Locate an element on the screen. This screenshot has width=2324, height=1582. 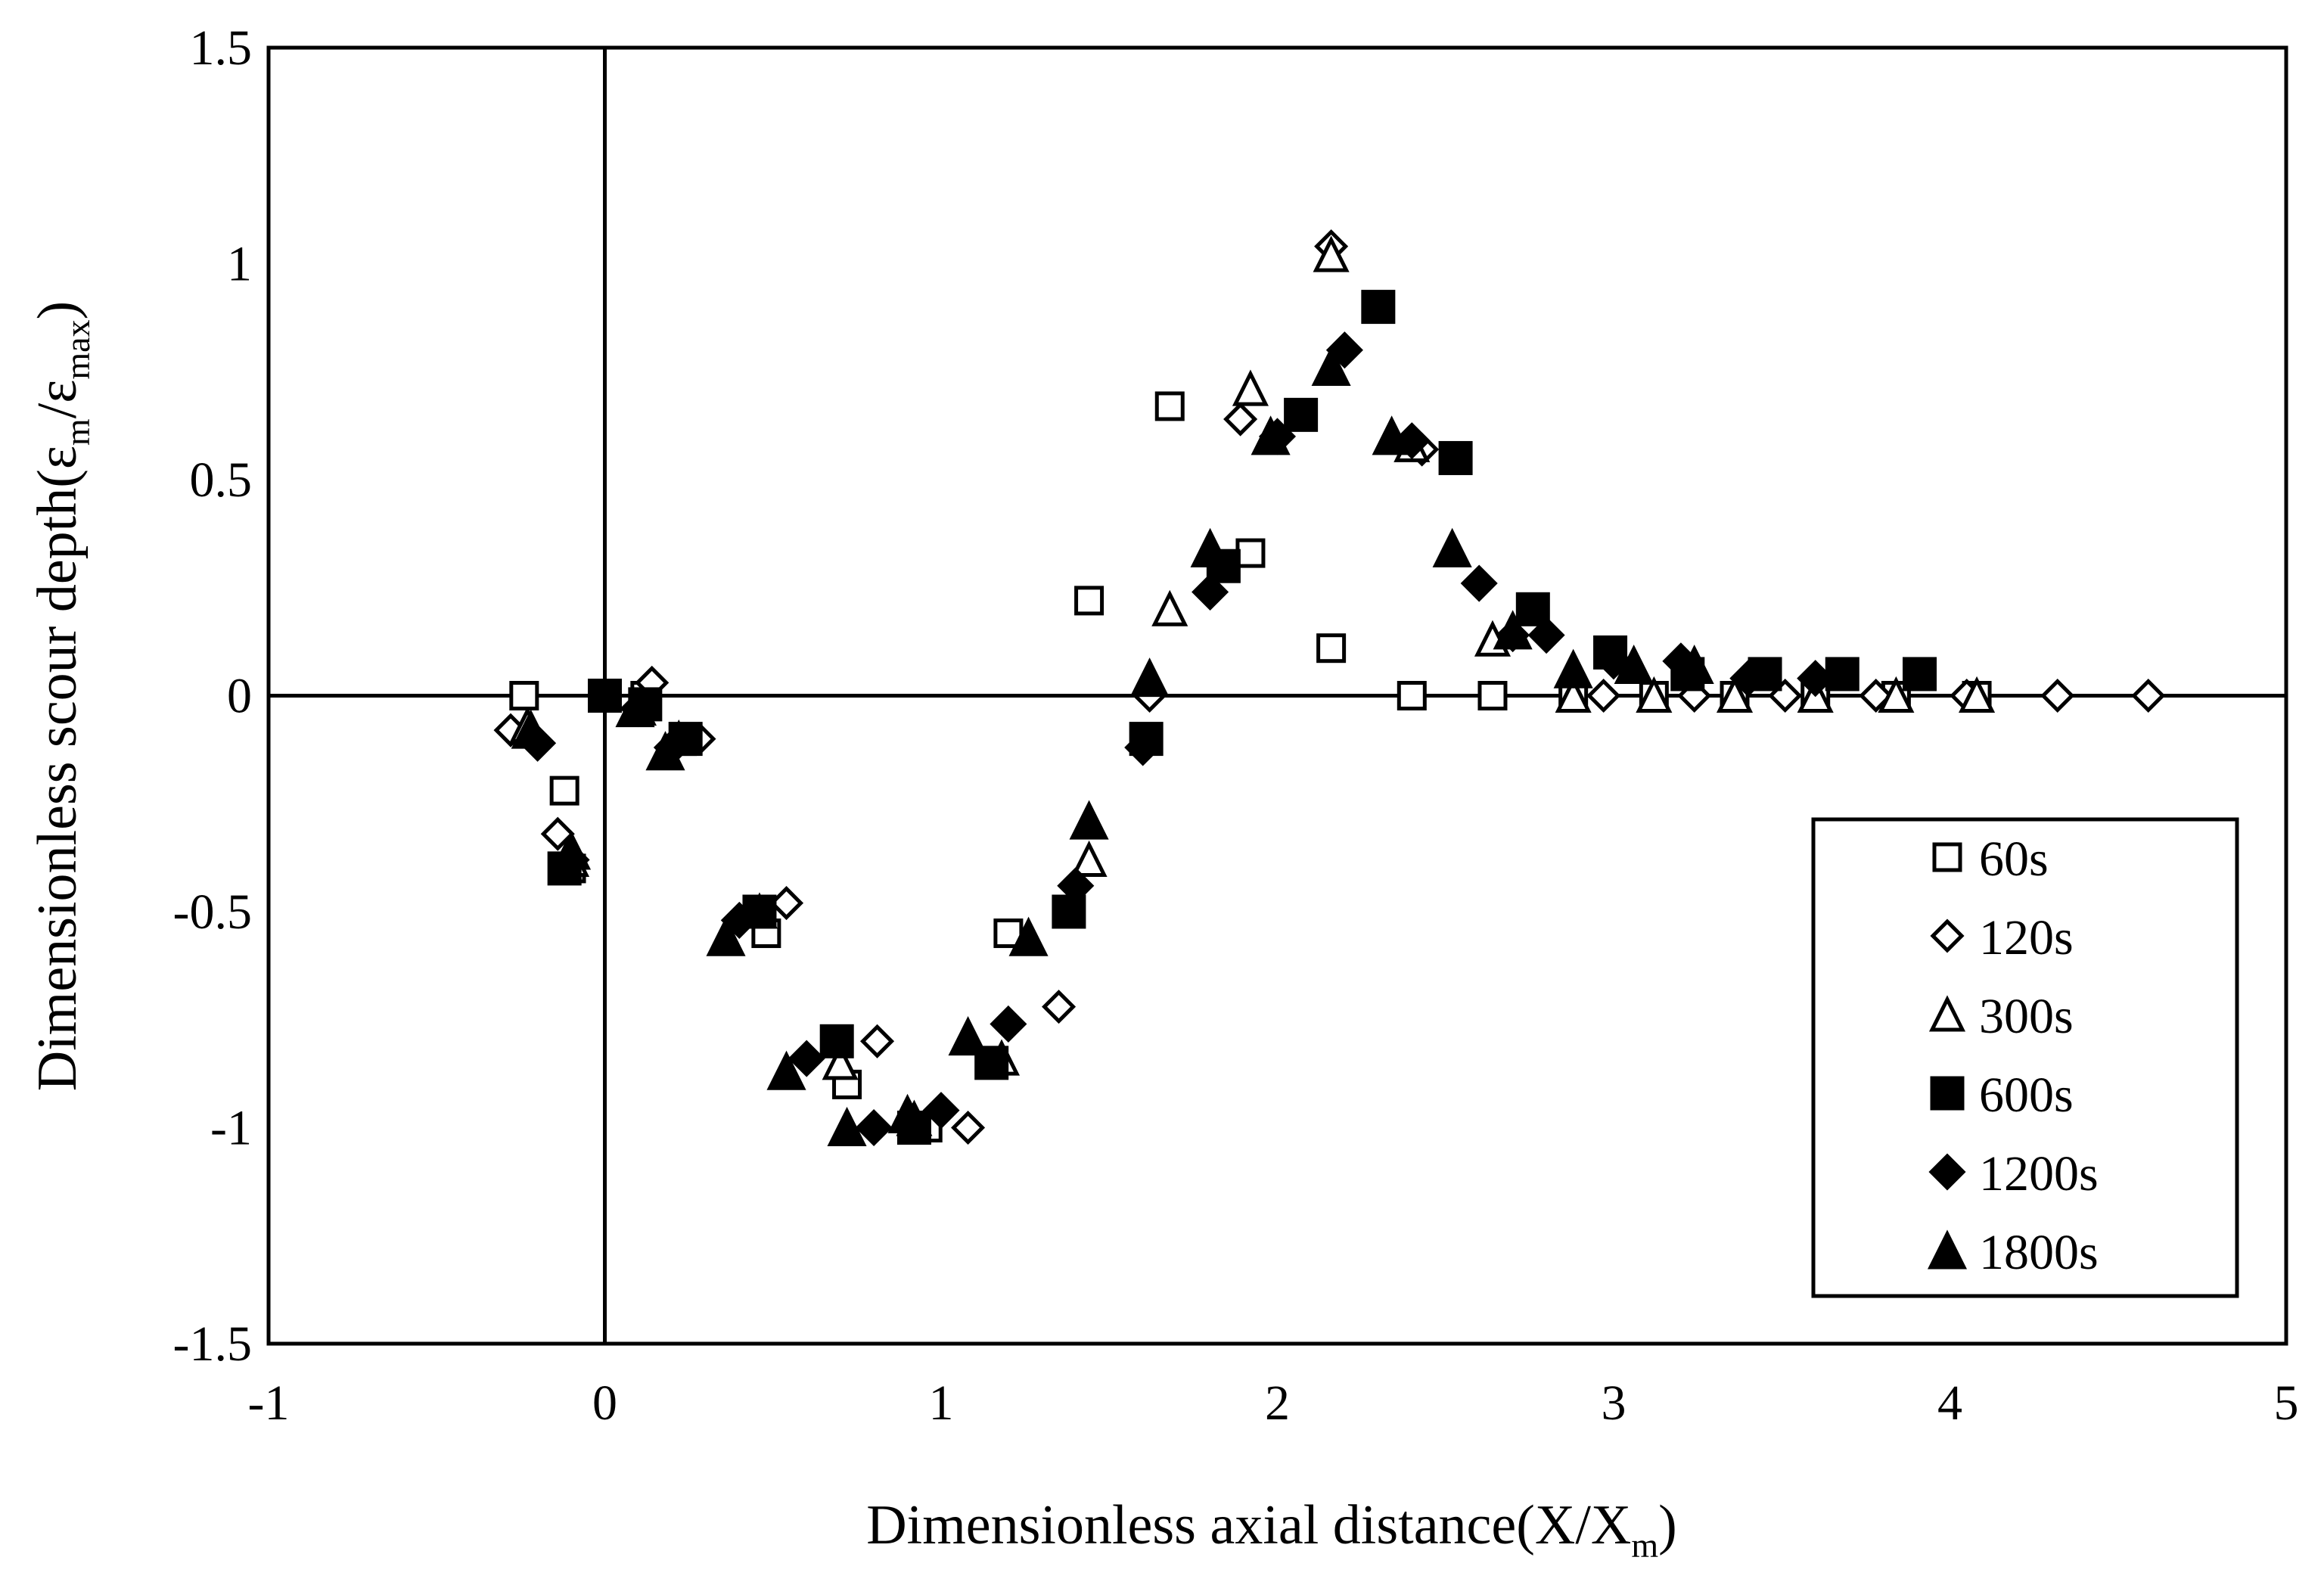
x-tick-label: 5 is located at coordinates (2287, 1403).